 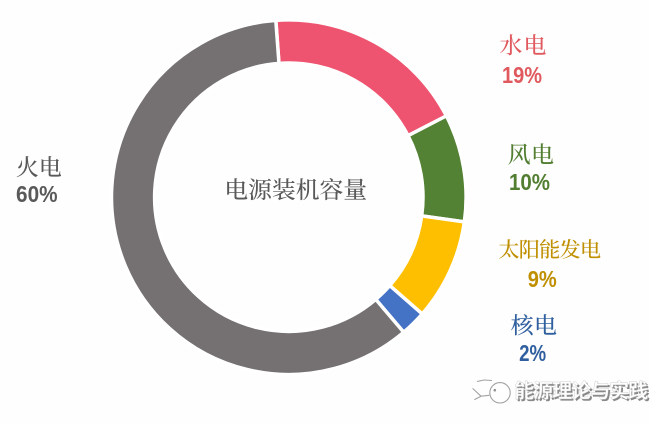 What do you see at coordinates (529, 182) in the screenshot?
I see `svg-text: 10%` at bounding box center [529, 182].